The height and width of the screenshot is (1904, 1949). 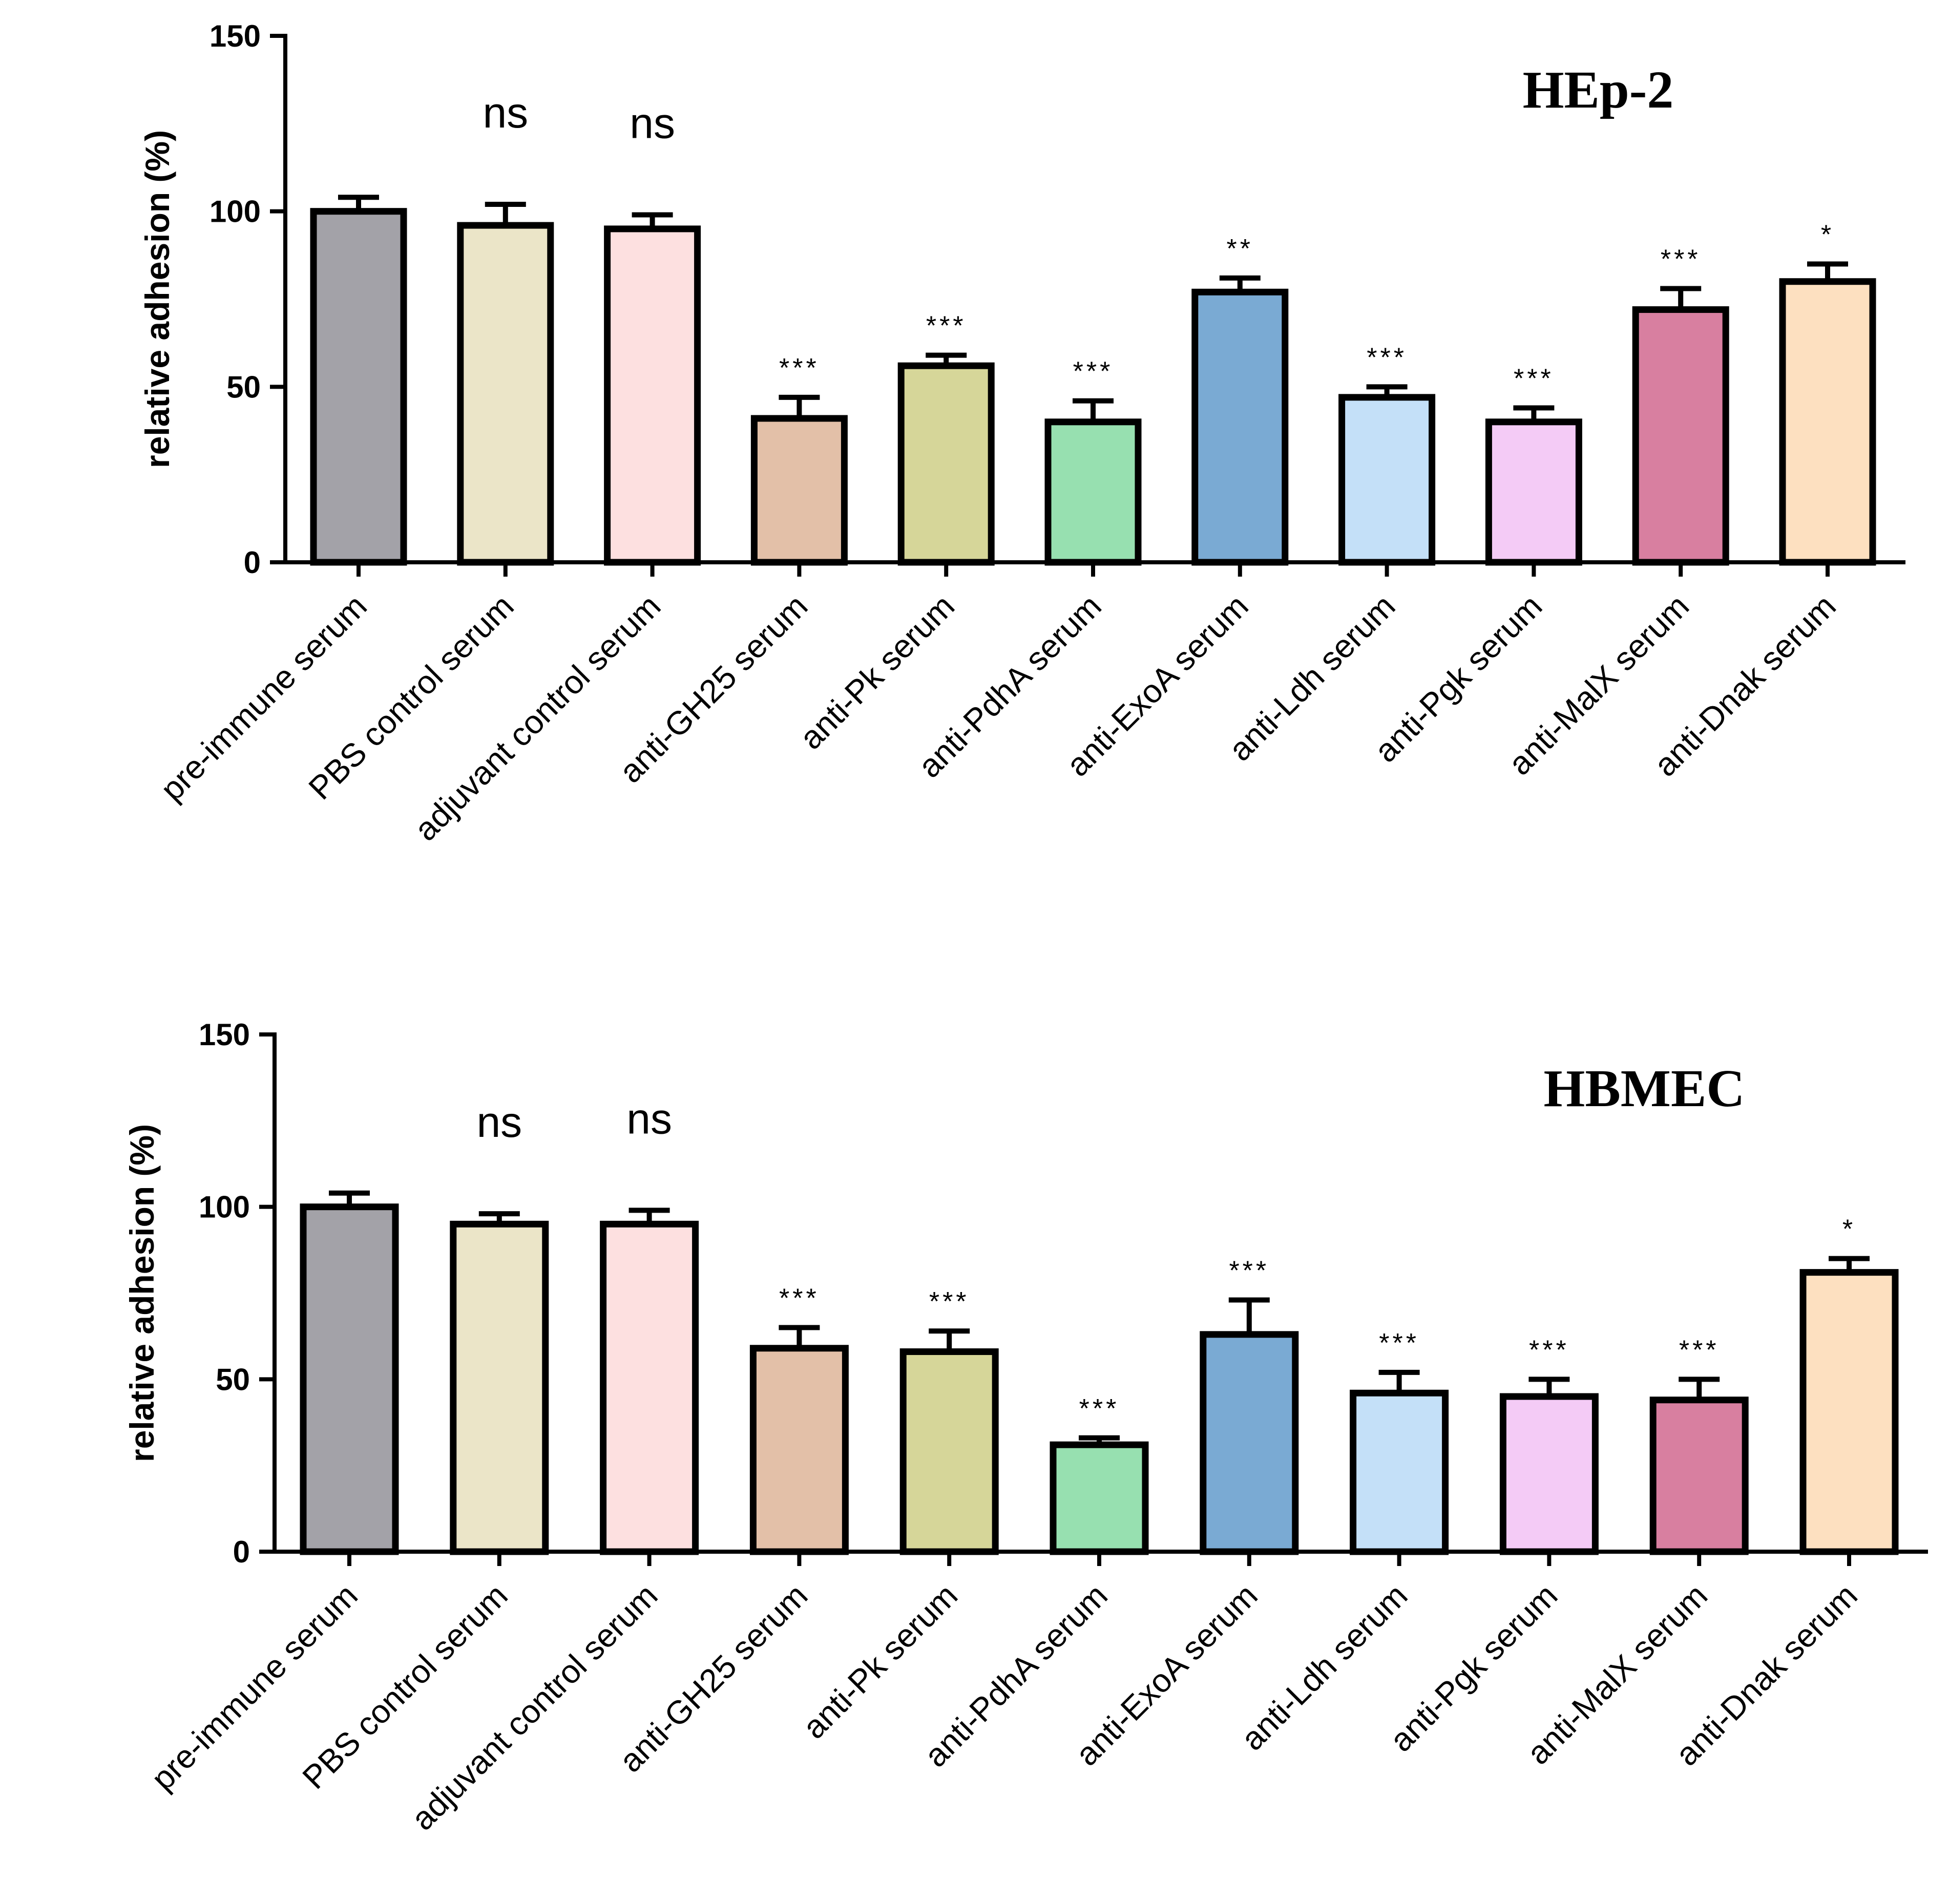 What do you see at coordinates (649, 1118) in the screenshot?
I see `significance-label-1-2: ns` at bounding box center [649, 1118].